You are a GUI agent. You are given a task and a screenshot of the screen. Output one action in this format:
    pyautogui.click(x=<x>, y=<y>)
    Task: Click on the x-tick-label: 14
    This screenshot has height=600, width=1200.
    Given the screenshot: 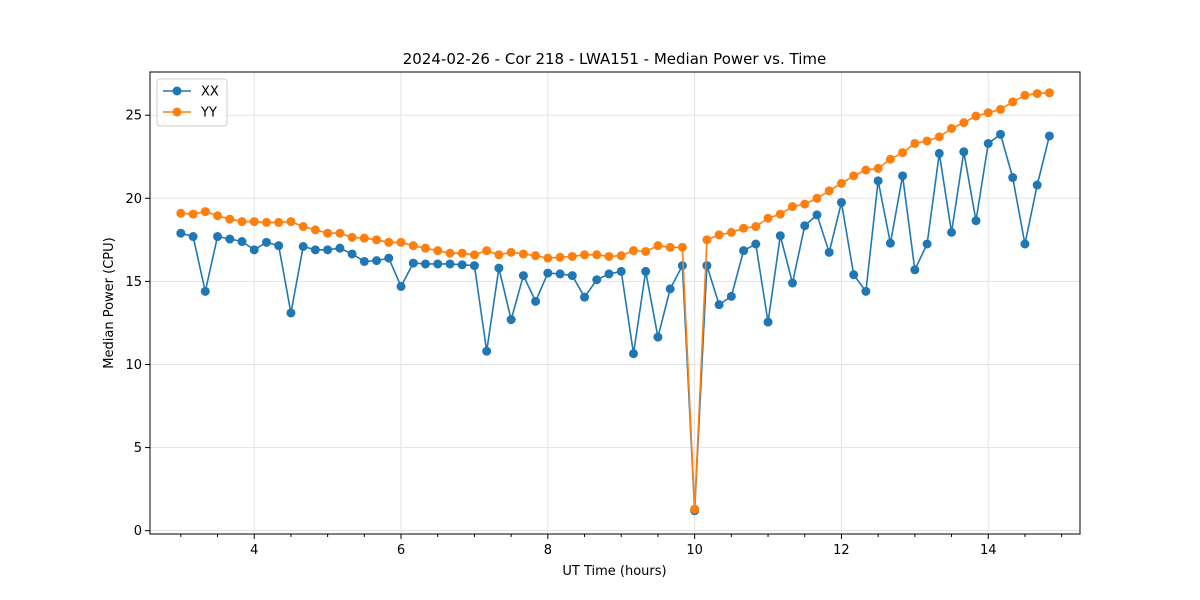 What is the action you would take?
    pyautogui.click(x=988, y=550)
    